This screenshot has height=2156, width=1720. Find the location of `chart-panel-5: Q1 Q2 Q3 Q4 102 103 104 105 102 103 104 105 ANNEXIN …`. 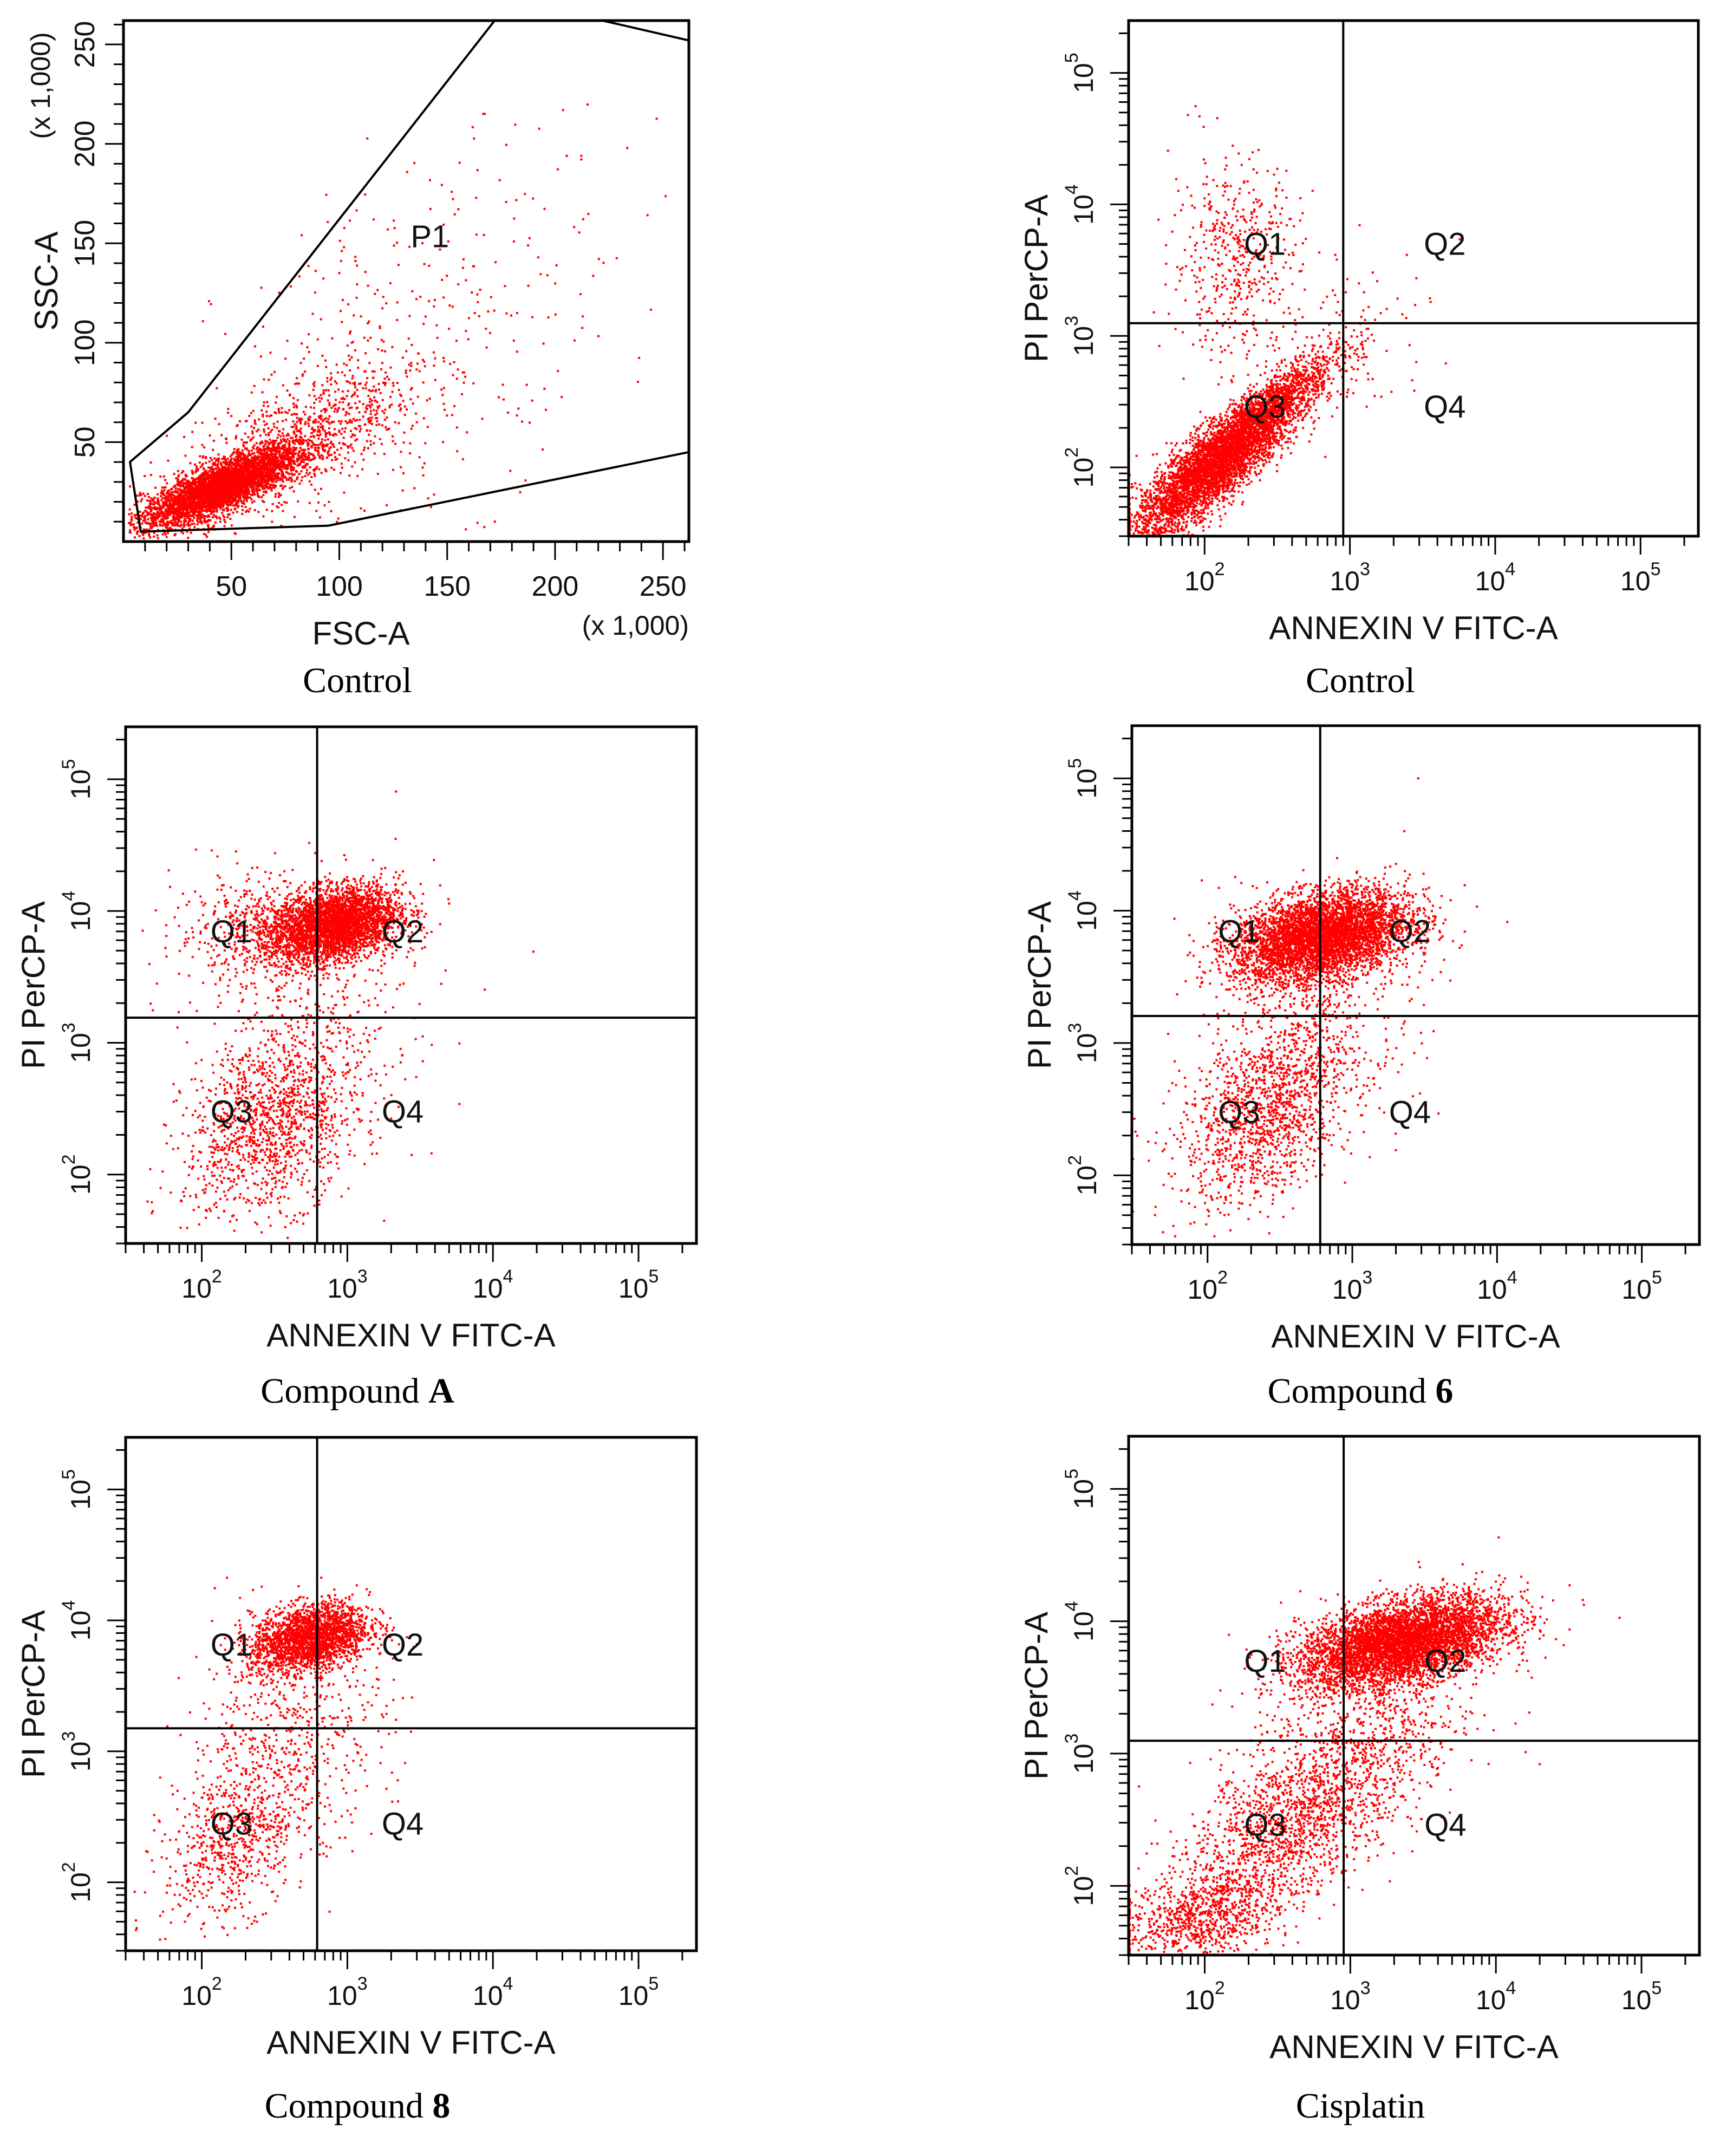

chart-panel-5: Q1 Q2 Q3 Q4 102 103 104 105 102 103 104 105 ANNEXIN … is located at coordinates (356, 1781).